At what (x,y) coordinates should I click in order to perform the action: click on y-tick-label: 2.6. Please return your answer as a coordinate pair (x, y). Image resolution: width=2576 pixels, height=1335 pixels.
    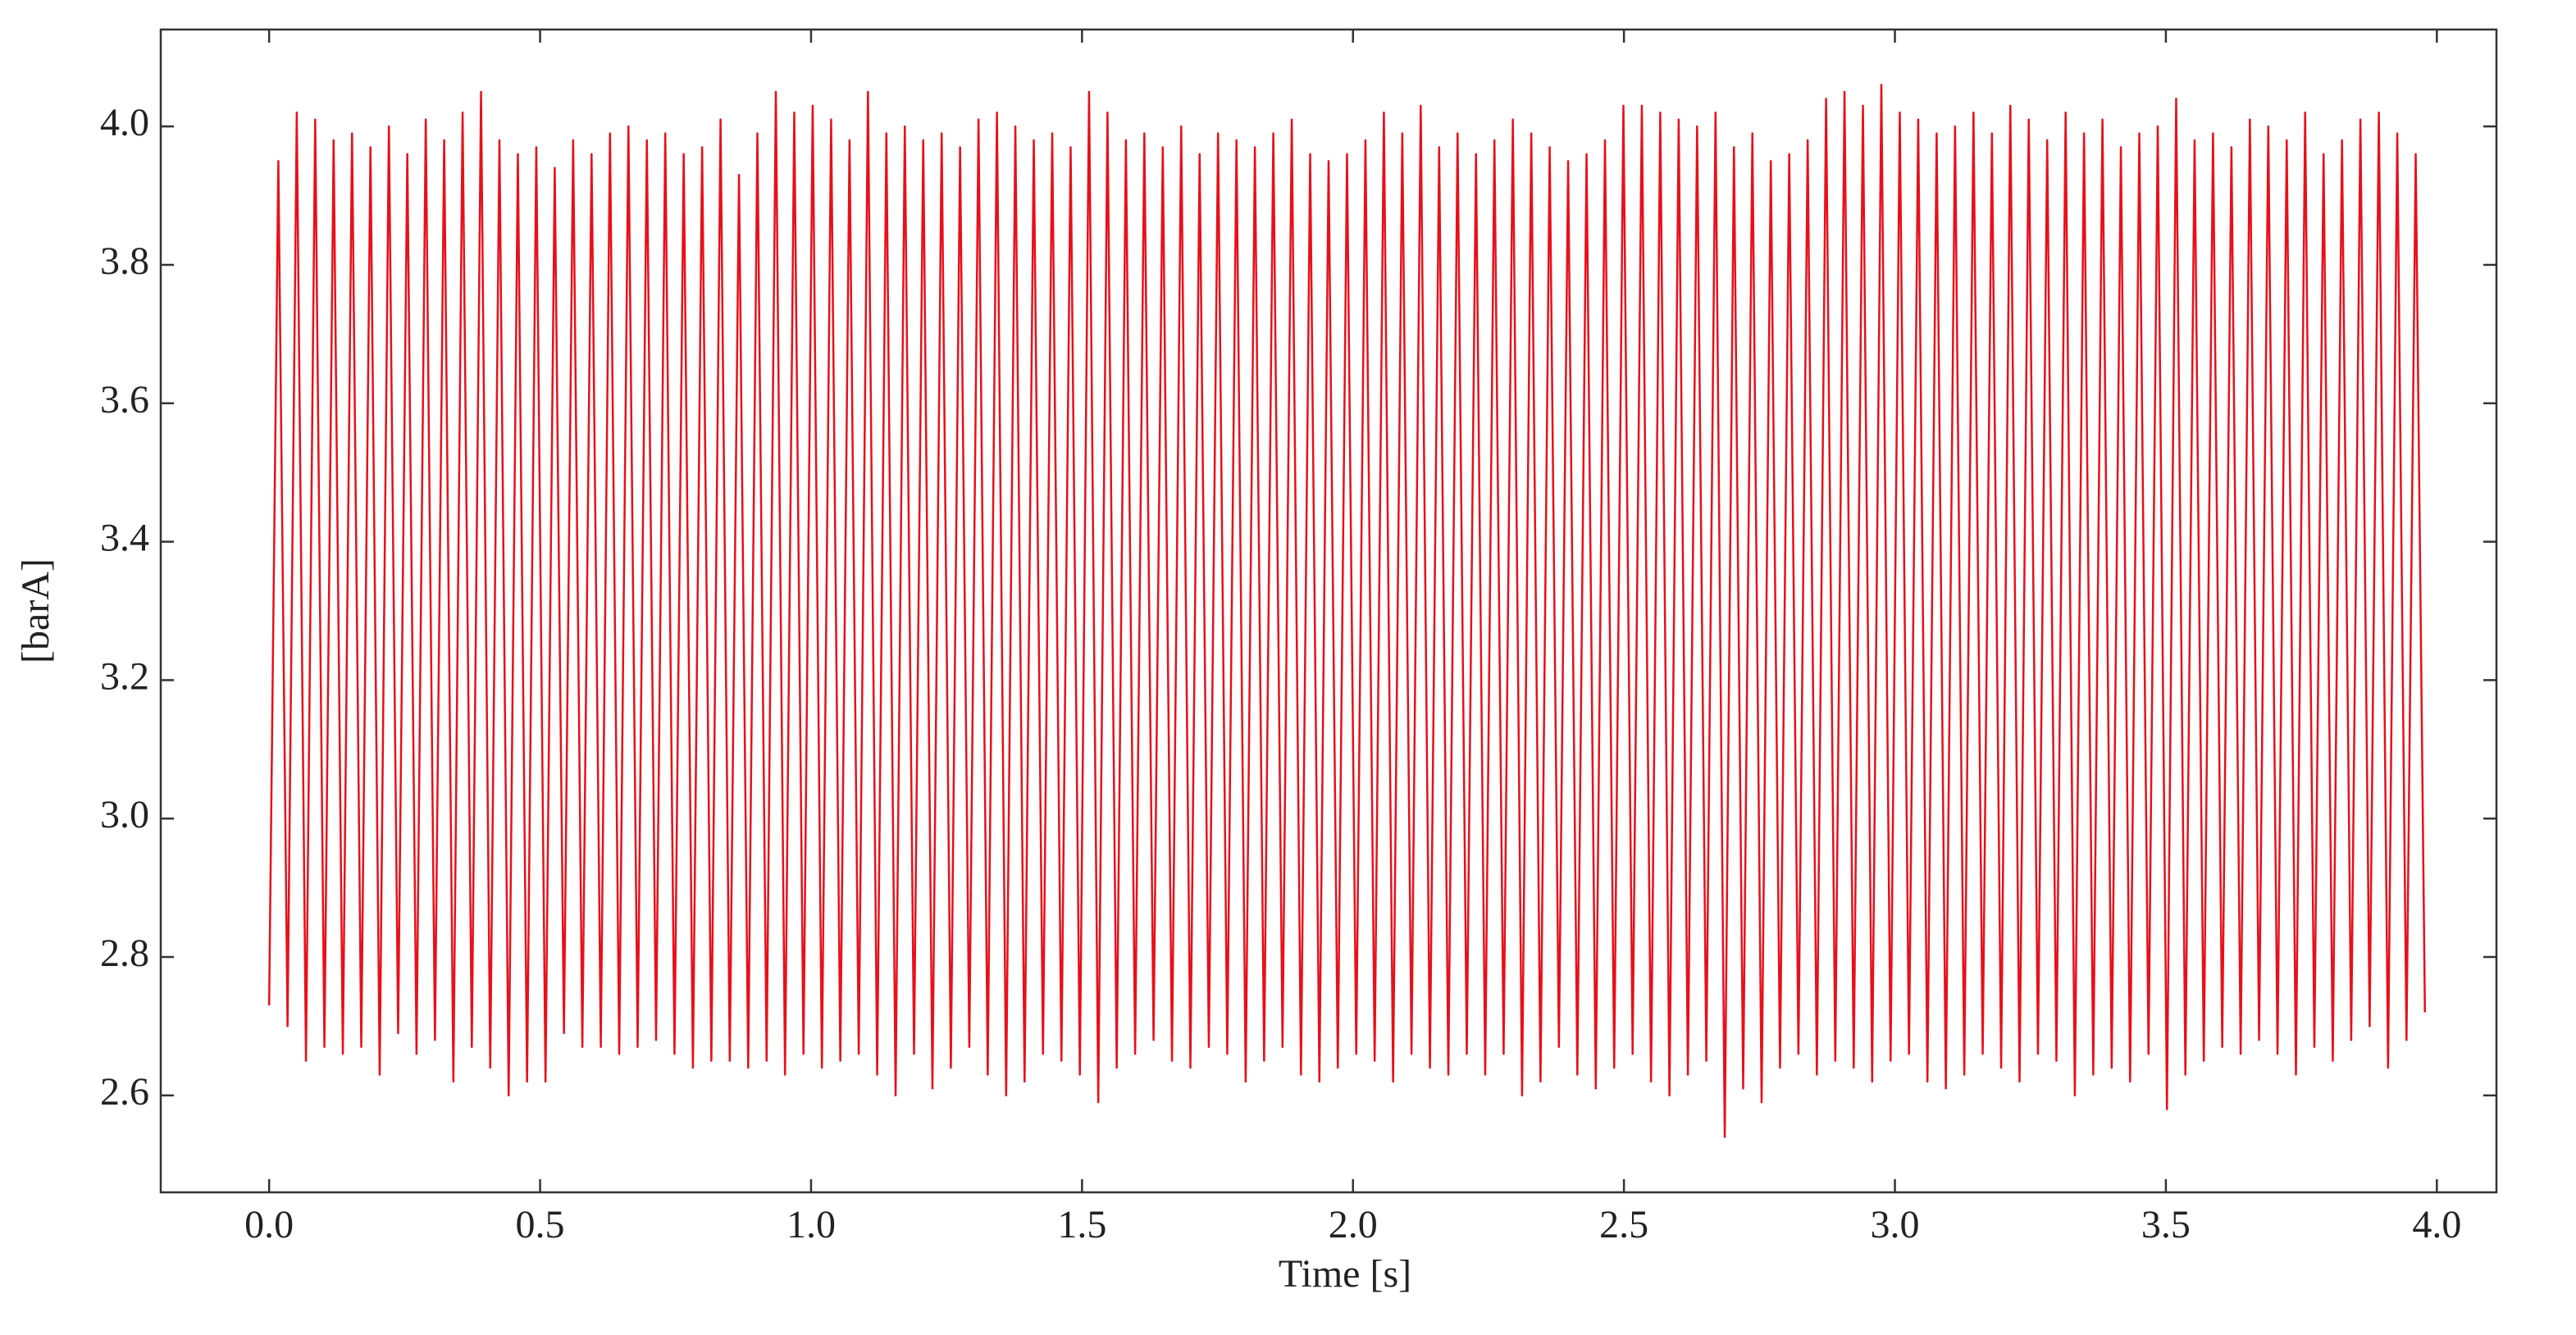
    Looking at the image, I should click on (124, 1092).